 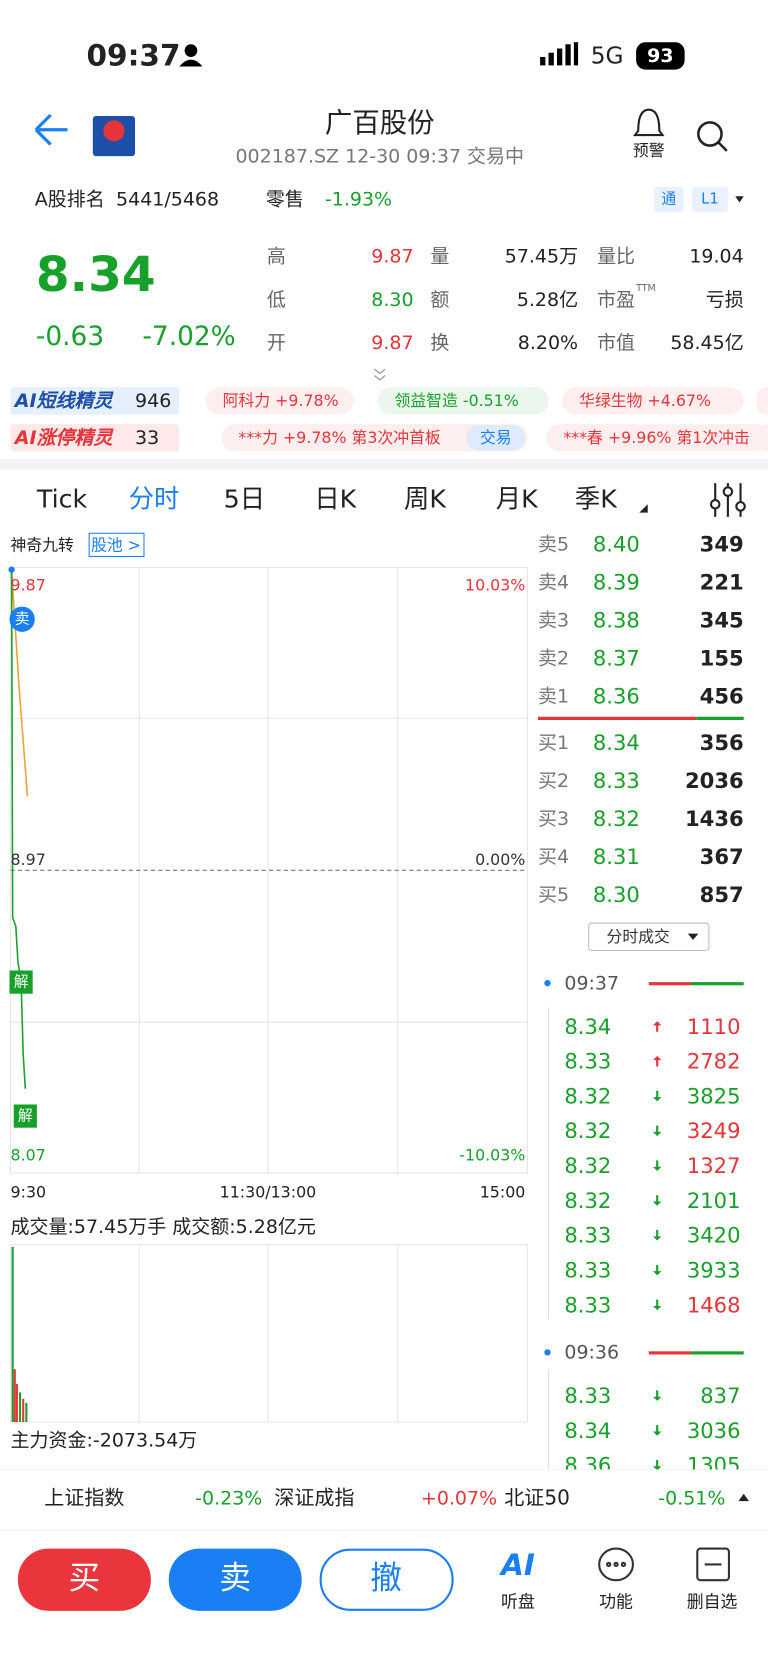 What do you see at coordinates (592, 1352) in the screenshot?
I see `trade-time: 09:36` at bounding box center [592, 1352].